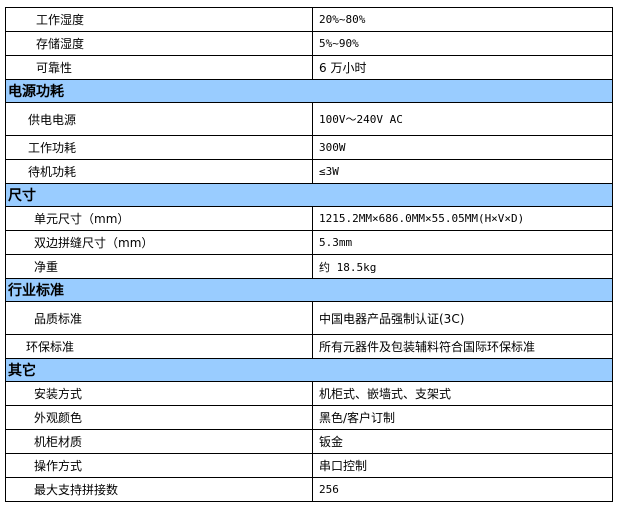 This screenshot has height=510, width=618. What do you see at coordinates (462, 171) in the screenshot?
I see `spec-value: ≤3W` at bounding box center [462, 171].